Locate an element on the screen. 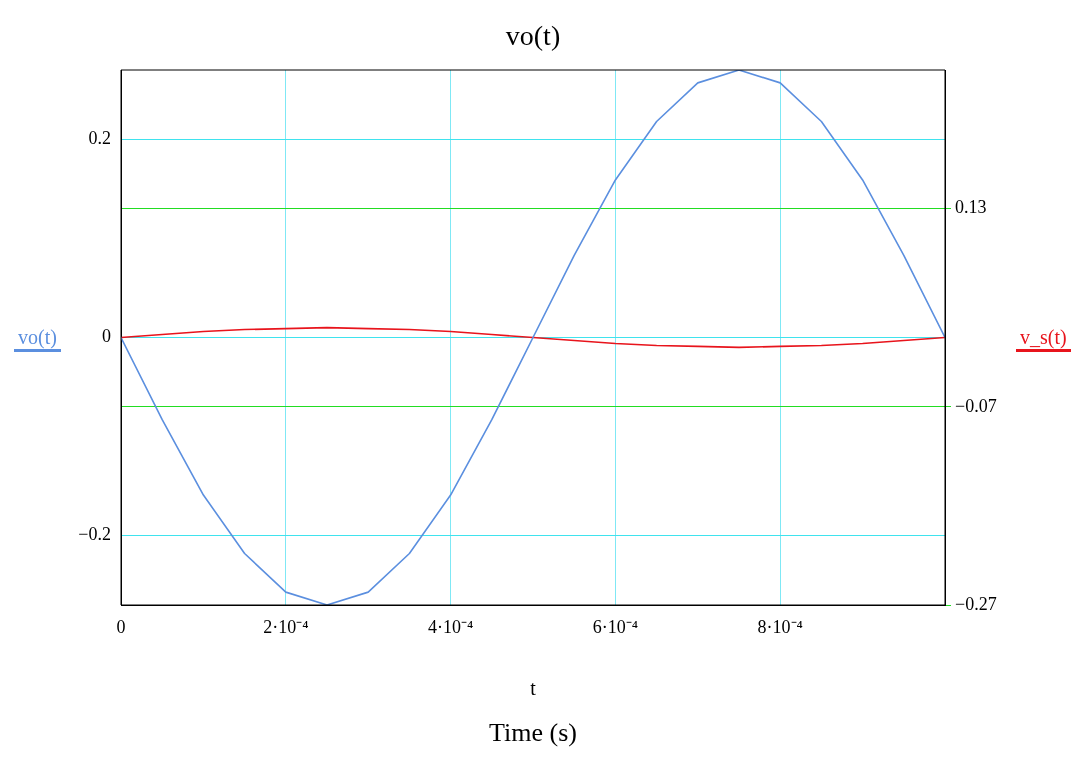 The width and height of the screenshot is (1087, 763). text: v_s(t) is located at coordinates (1043, 337).